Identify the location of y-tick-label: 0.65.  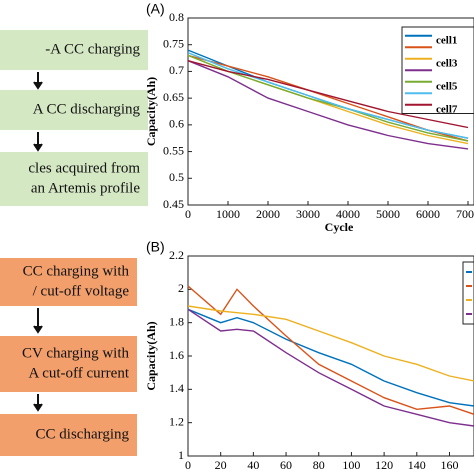
(173, 97).